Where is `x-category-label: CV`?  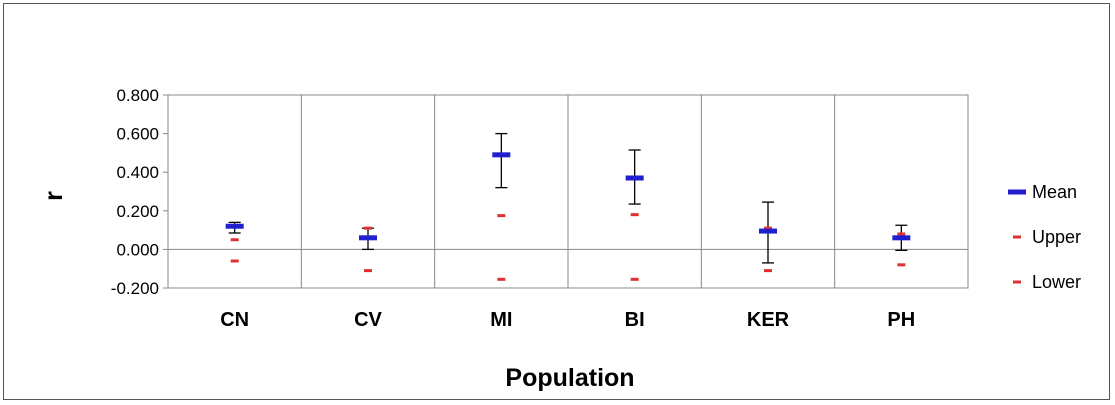
x-category-label: CV is located at coordinates (368, 320).